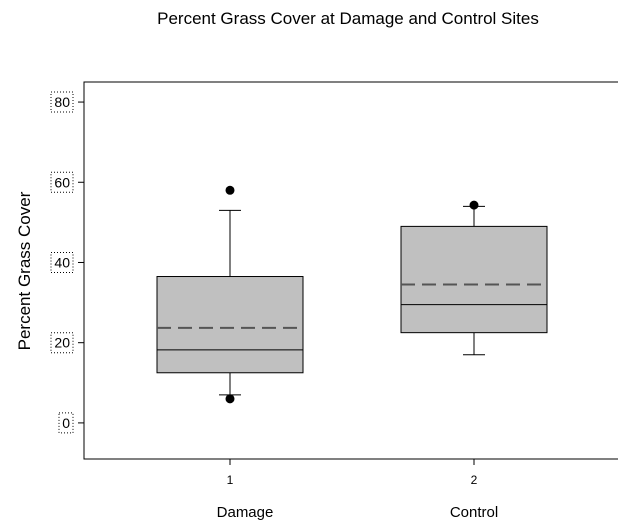  I want to click on y-axis: 0 20 40 60 80, so click(67, 262).